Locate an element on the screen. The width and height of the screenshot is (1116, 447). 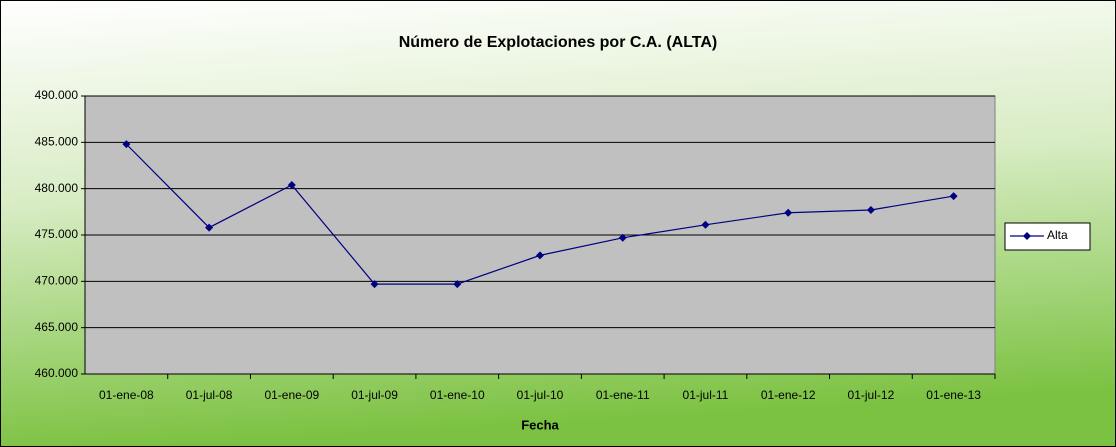
y-tick-label: 470.000 is located at coordinates (57, 281).